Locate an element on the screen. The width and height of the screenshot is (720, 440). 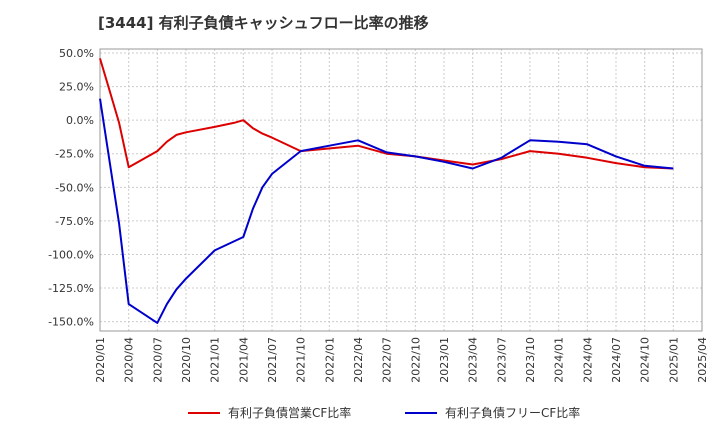
x-tick-label: 2021/01 is located at coordinates (215, 360).